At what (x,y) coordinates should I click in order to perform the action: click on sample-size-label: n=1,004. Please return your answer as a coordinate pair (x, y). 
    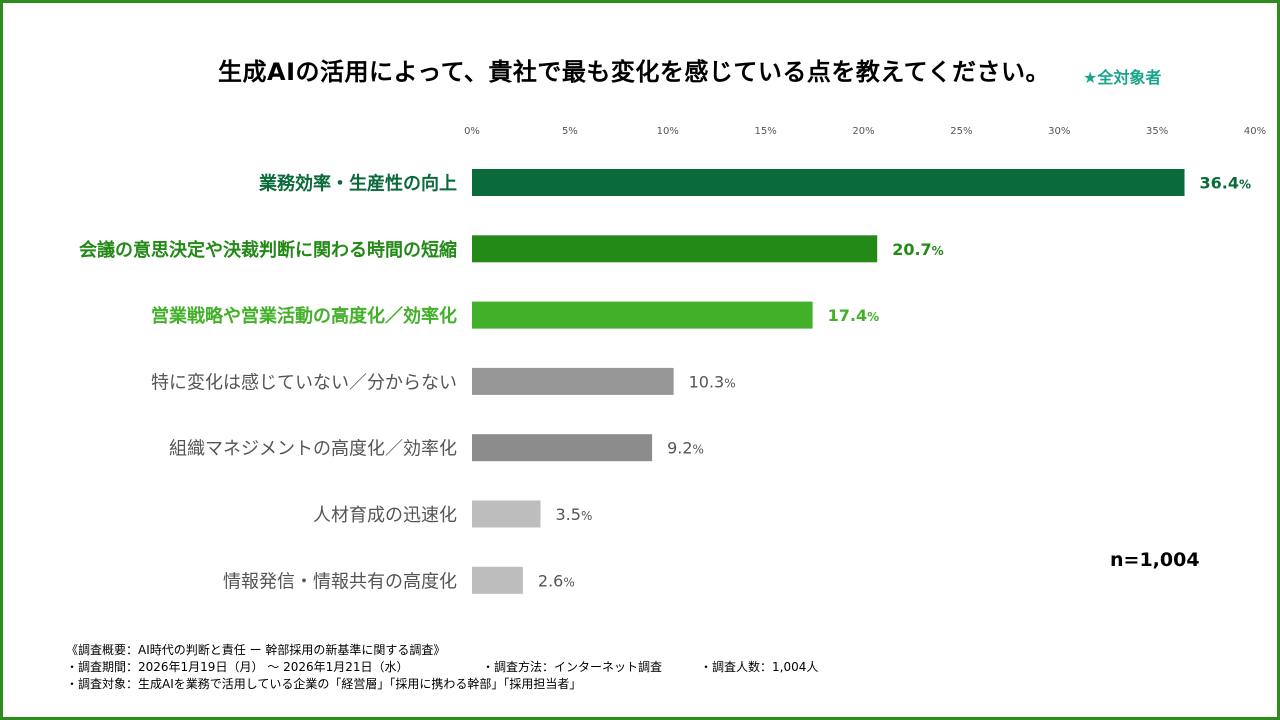
    Looking at the image, I should click on (1155, 560).